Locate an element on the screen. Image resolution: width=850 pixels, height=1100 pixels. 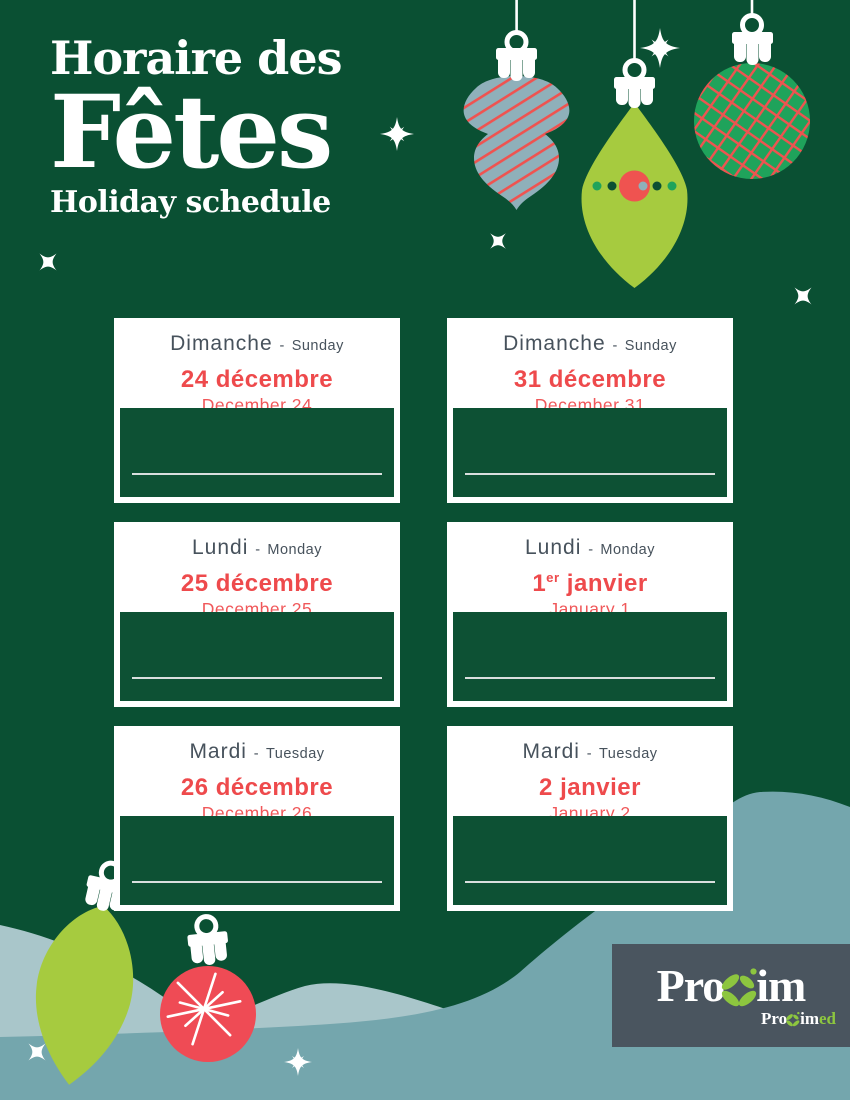
snowflake-icon is located at coordinates (204, 1009).